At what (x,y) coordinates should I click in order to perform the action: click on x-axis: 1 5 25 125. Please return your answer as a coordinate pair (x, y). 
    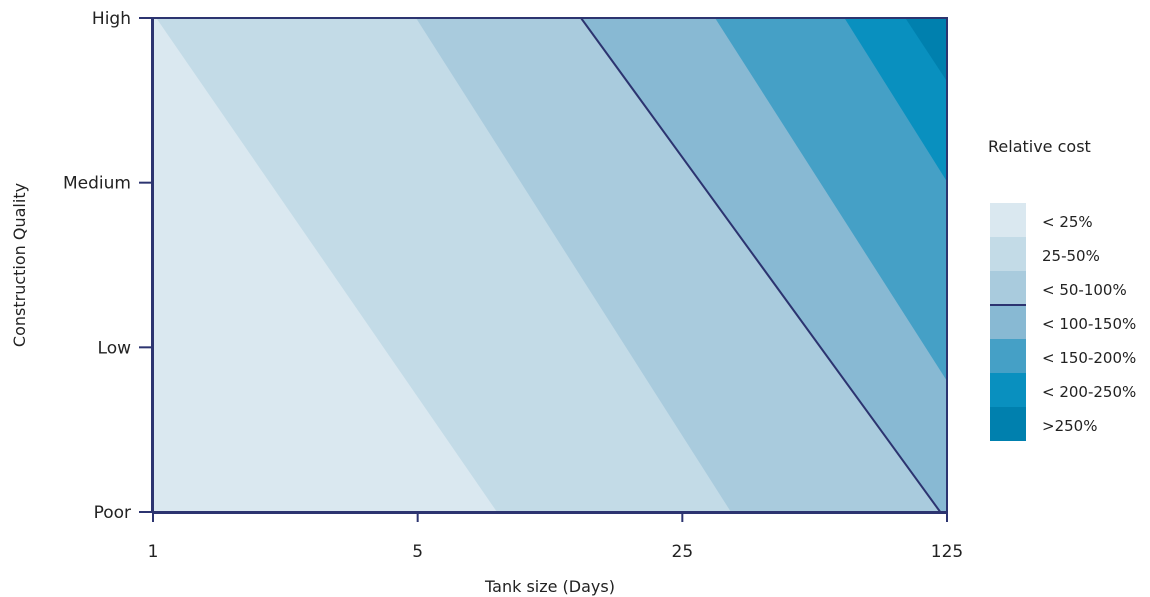
    Looking at the image, I should click on (555, 537).